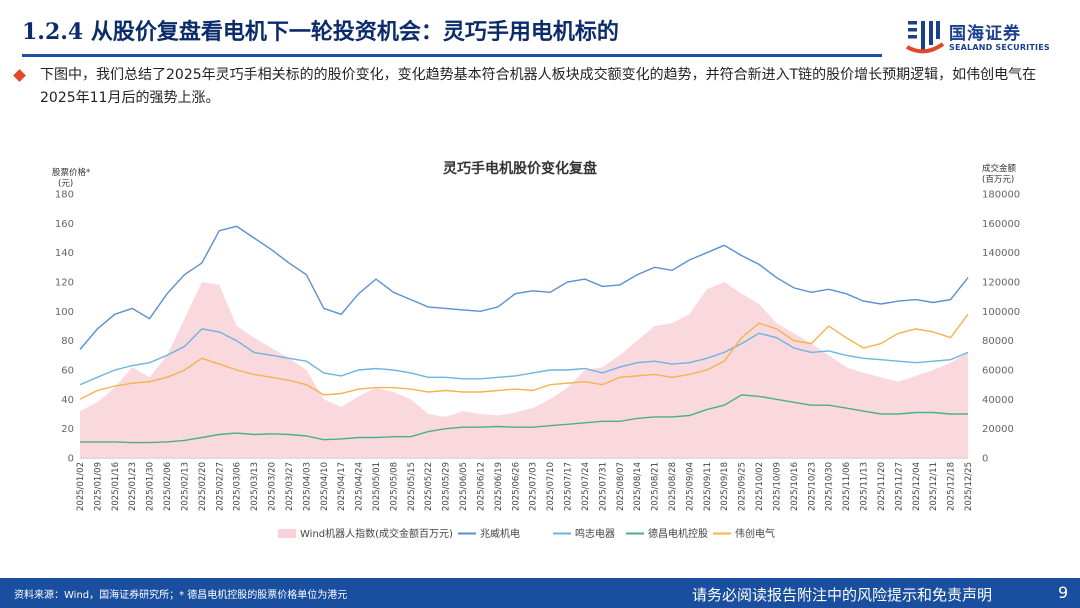 The image size is (1080, 608). Describe the element at coordinates (586, 486) in the screenshot. I see `x-tick-label: 2025/07/24` at that location.